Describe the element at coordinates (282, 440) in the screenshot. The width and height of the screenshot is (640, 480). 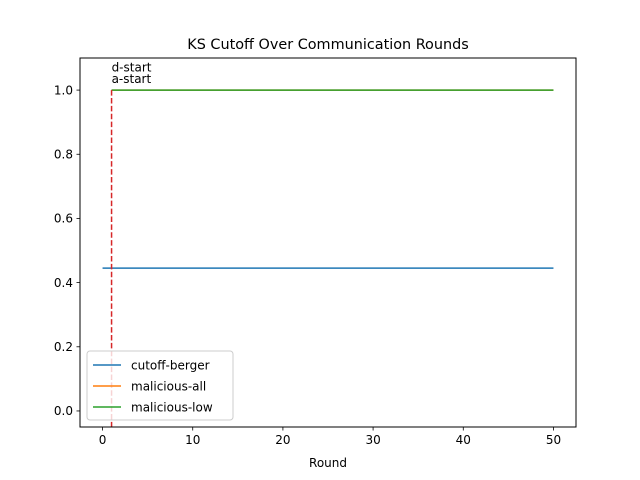
I see `x-tick-label: 20` at that location.